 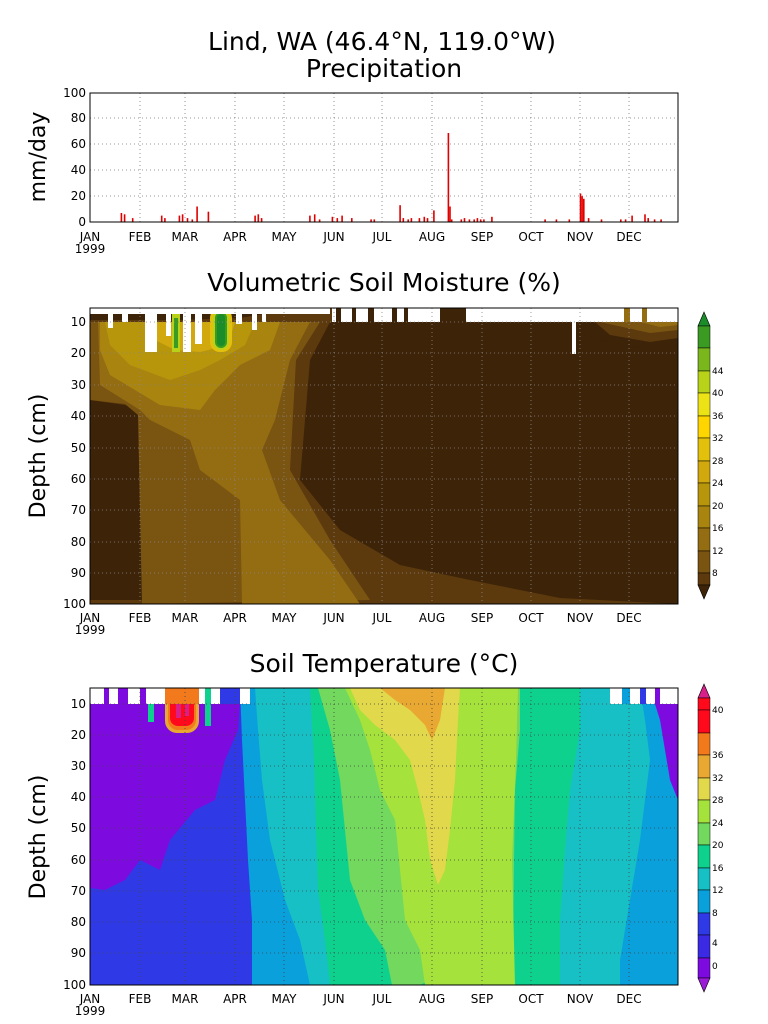 I want to click on temperature-title: Soil Temperature (°C), so click(x=384, y=663).